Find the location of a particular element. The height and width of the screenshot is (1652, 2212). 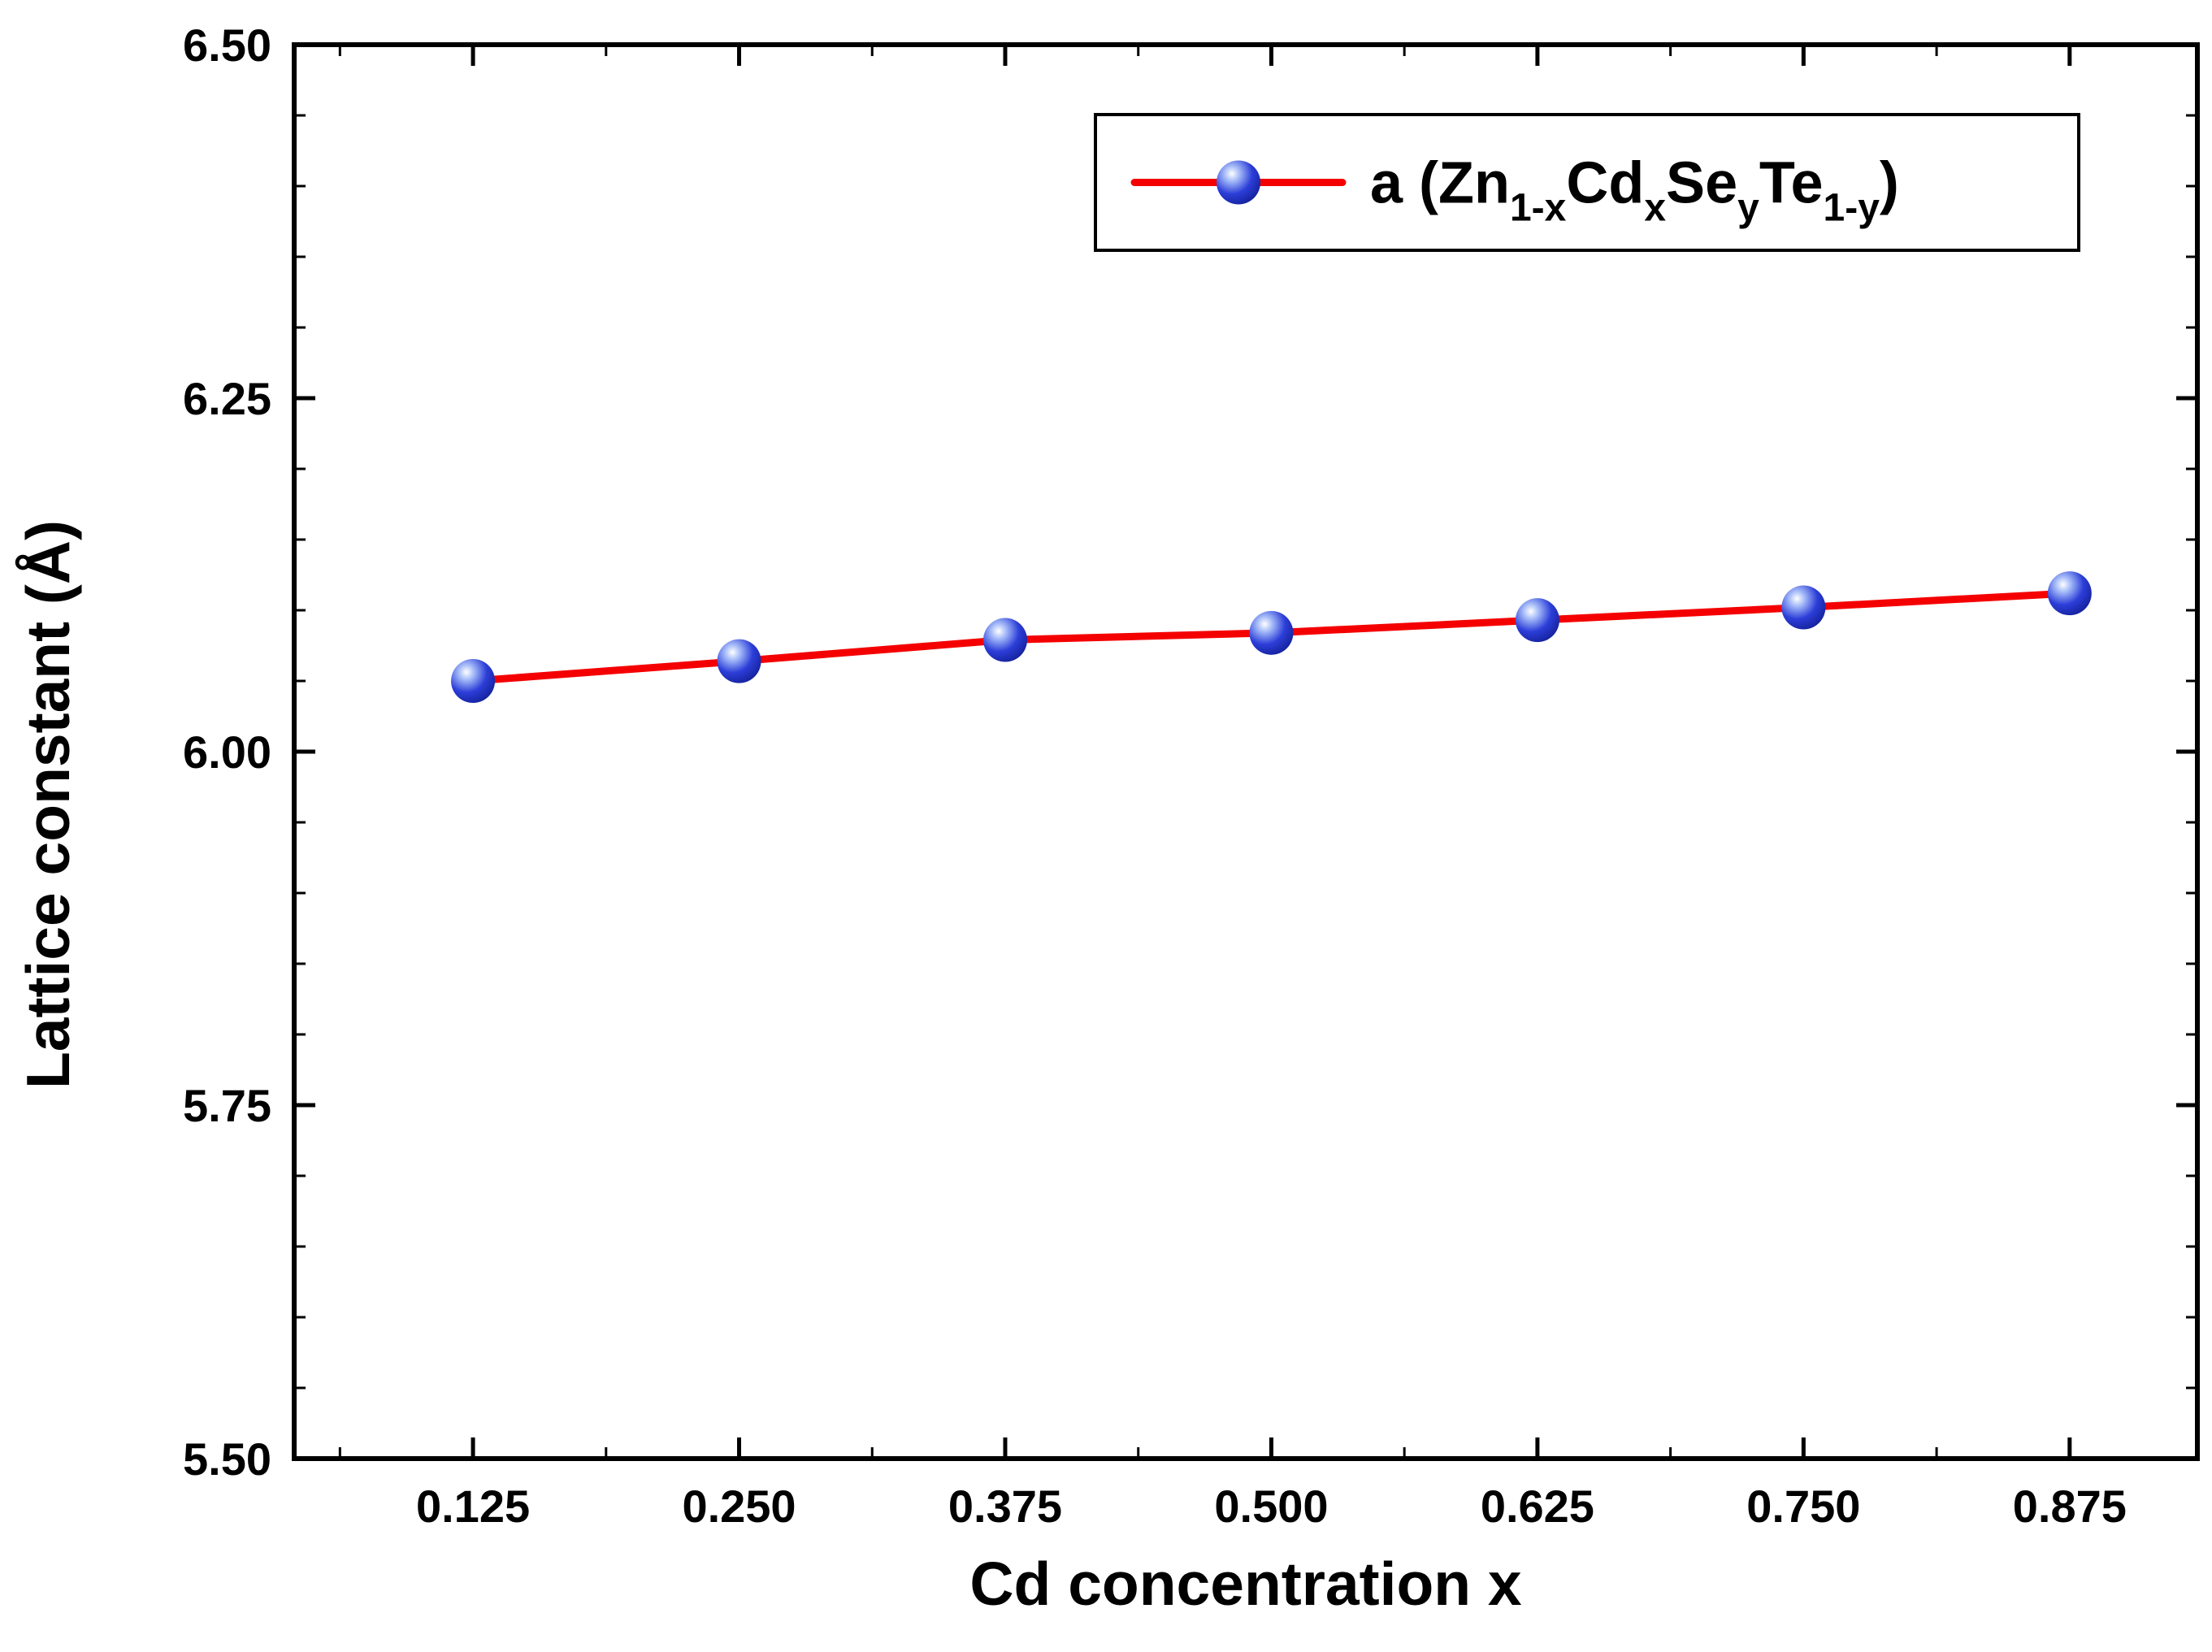

y-tick-label: 6.25 is located at coordinates (227, 399).